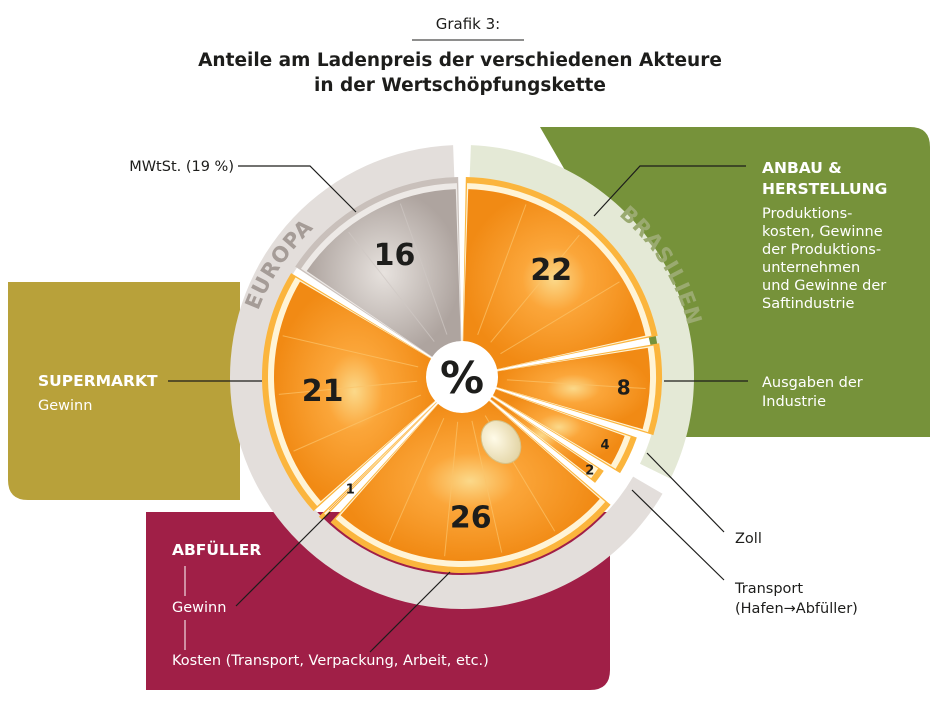  What do you see at coordinates (685, 492) in the screenshot?
I see `zoll-leader` at bounding box center [685, 492].